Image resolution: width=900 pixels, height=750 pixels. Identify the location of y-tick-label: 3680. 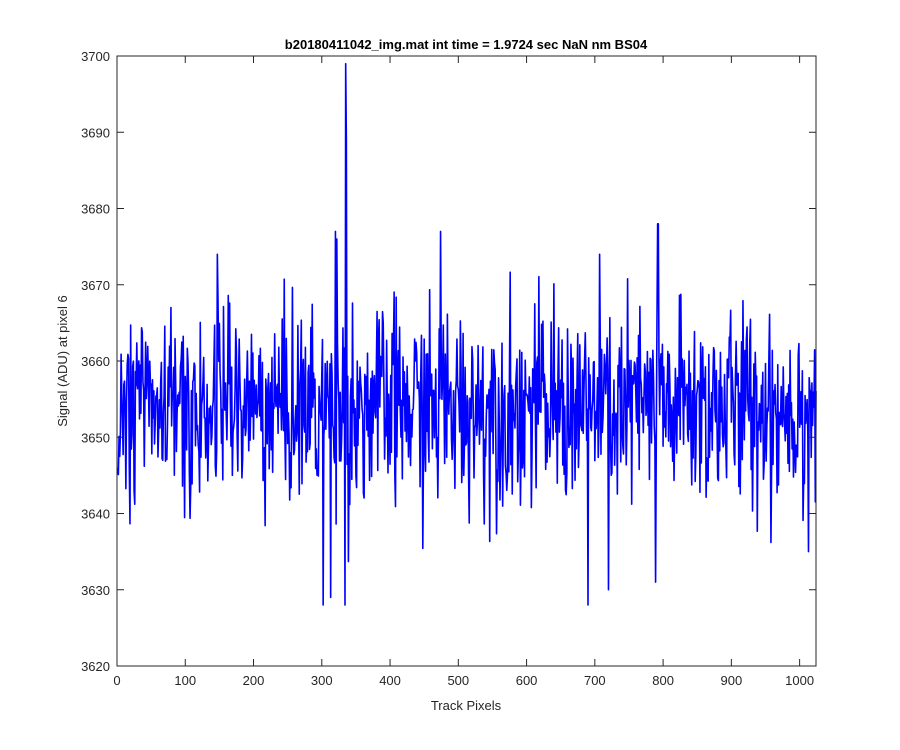
(95, 209).